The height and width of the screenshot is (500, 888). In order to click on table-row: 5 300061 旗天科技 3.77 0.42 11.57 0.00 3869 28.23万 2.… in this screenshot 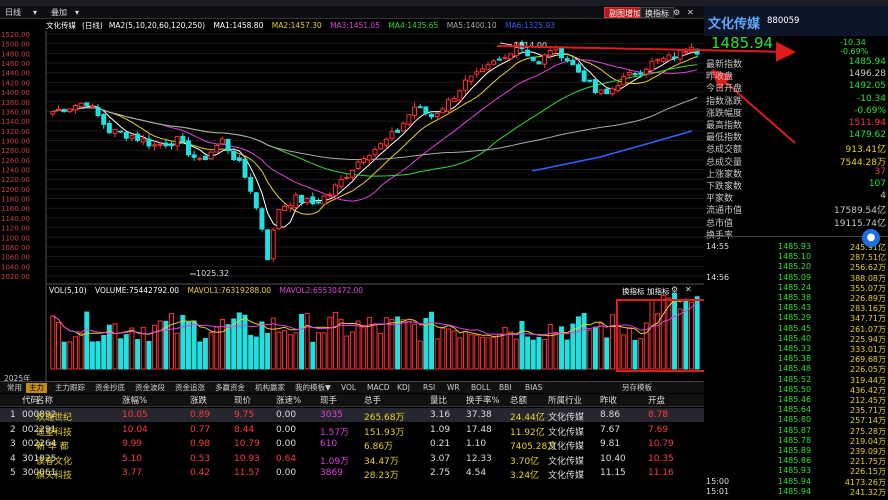, I will do `click(352, 473)`.